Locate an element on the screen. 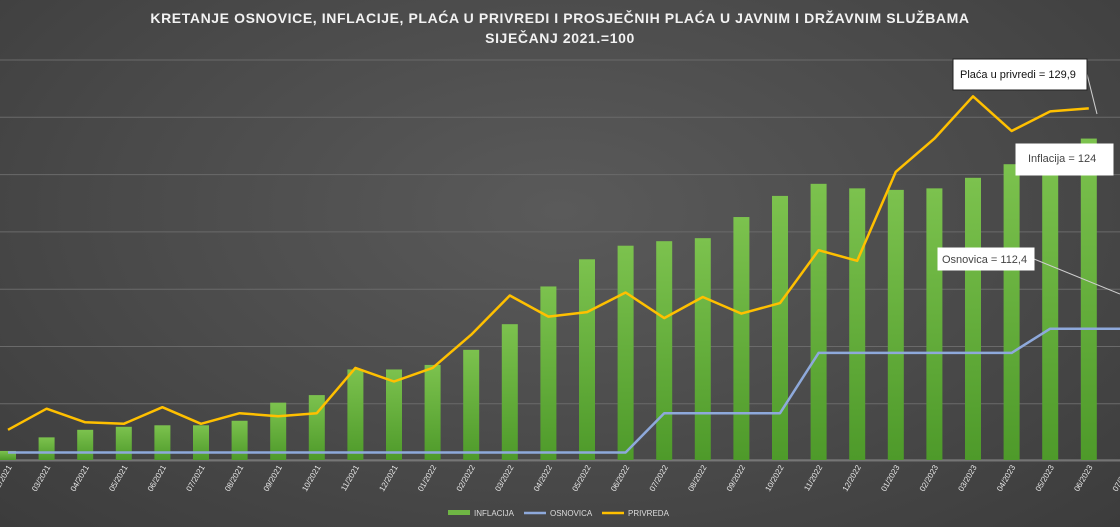 The image size is (1120, 527). x-tick-label: 03/2023 is located at coordinates (967, 478).